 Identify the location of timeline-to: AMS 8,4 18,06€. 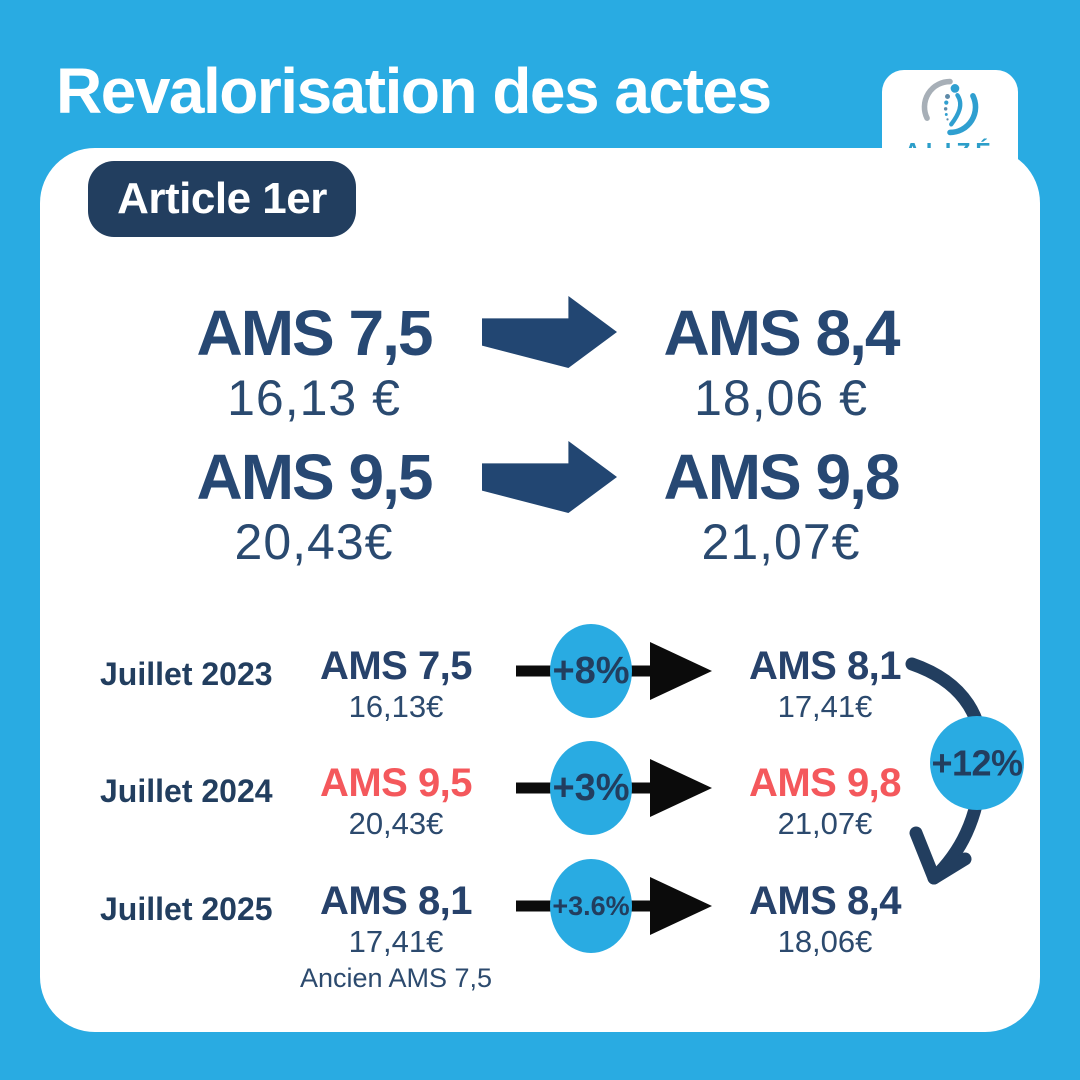
(825, 920).